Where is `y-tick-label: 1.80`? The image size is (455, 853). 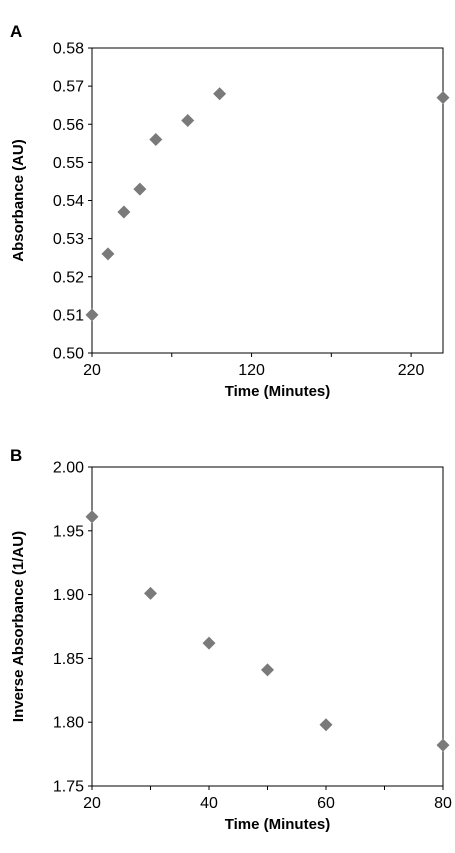
y-tick-label: 1.80 is located at coordinates (68, 723).